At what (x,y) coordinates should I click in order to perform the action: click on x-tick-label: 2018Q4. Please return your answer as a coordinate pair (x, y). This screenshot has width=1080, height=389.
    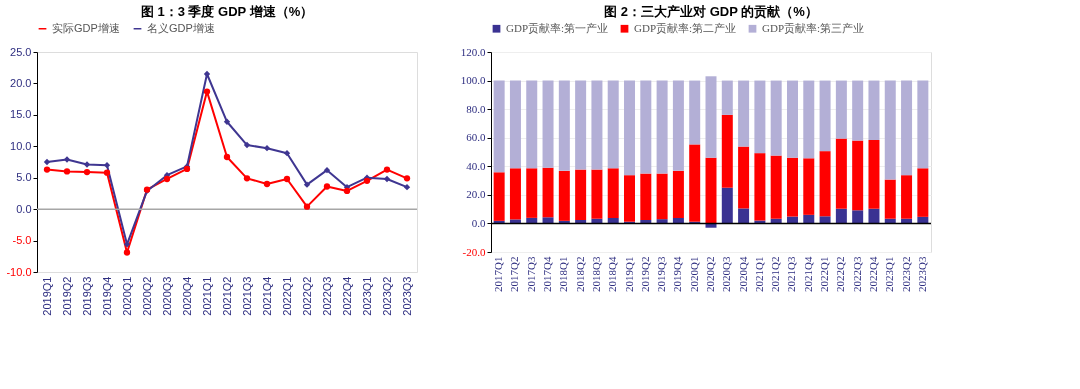
    Looking at the image, I should click on (612, 274).